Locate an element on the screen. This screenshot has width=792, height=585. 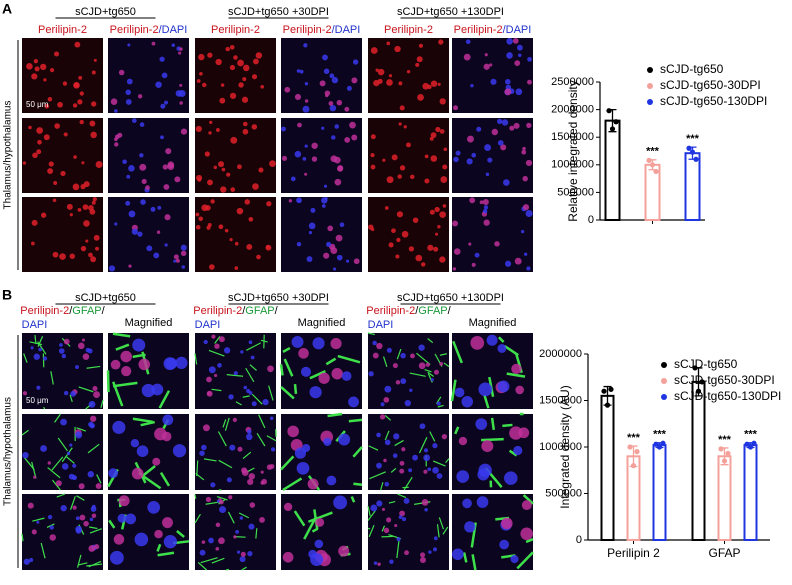
panel-label: A is located at coordinates (7, 9).